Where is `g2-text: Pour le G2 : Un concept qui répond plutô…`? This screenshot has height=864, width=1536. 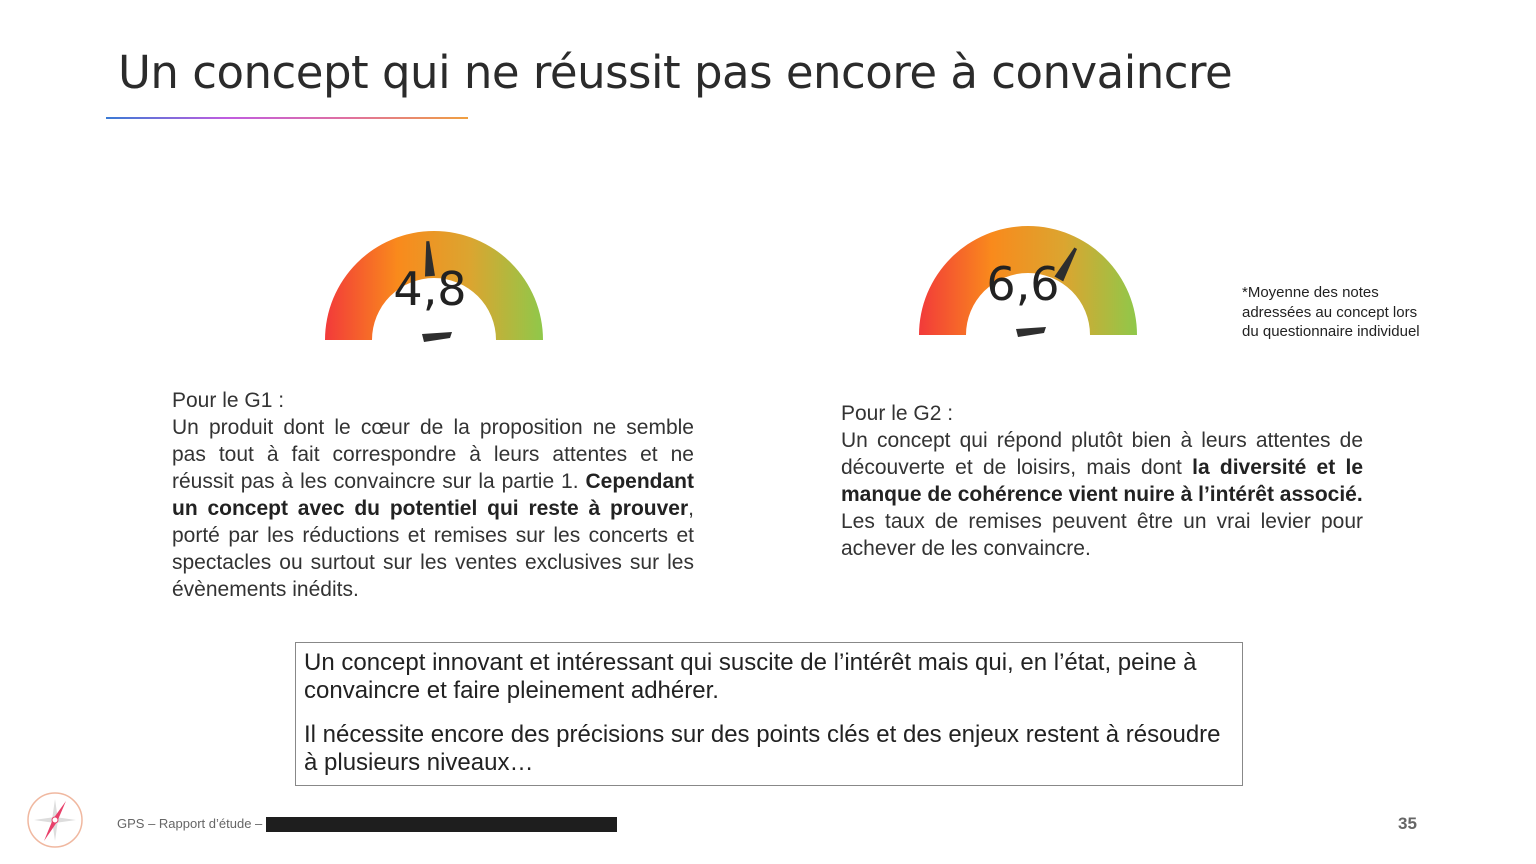
g2-text: Pour le G2 : Un concept qui répond plutô… is located at coordinates (1102, 481).